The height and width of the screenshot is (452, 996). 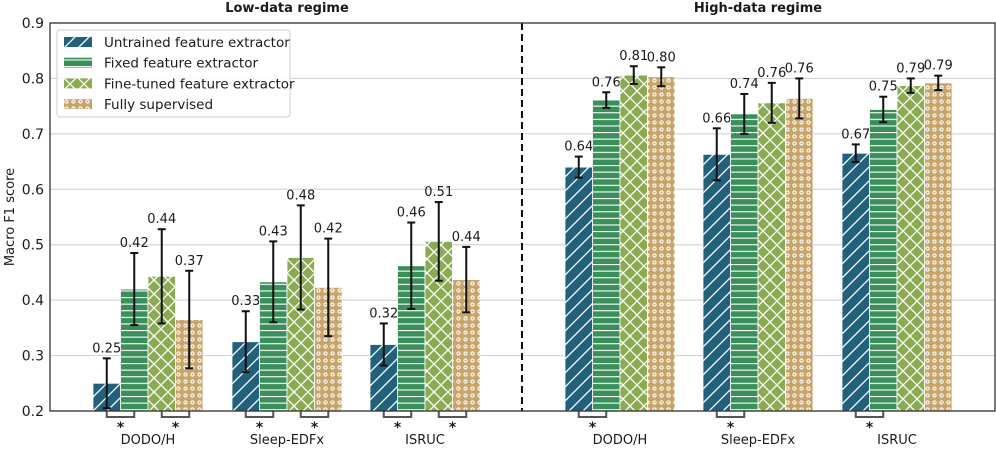 What do you see at coordinates (578, 147) in the screenshot?
I see `data-label: 0.64` at bounding box center [578, 147].